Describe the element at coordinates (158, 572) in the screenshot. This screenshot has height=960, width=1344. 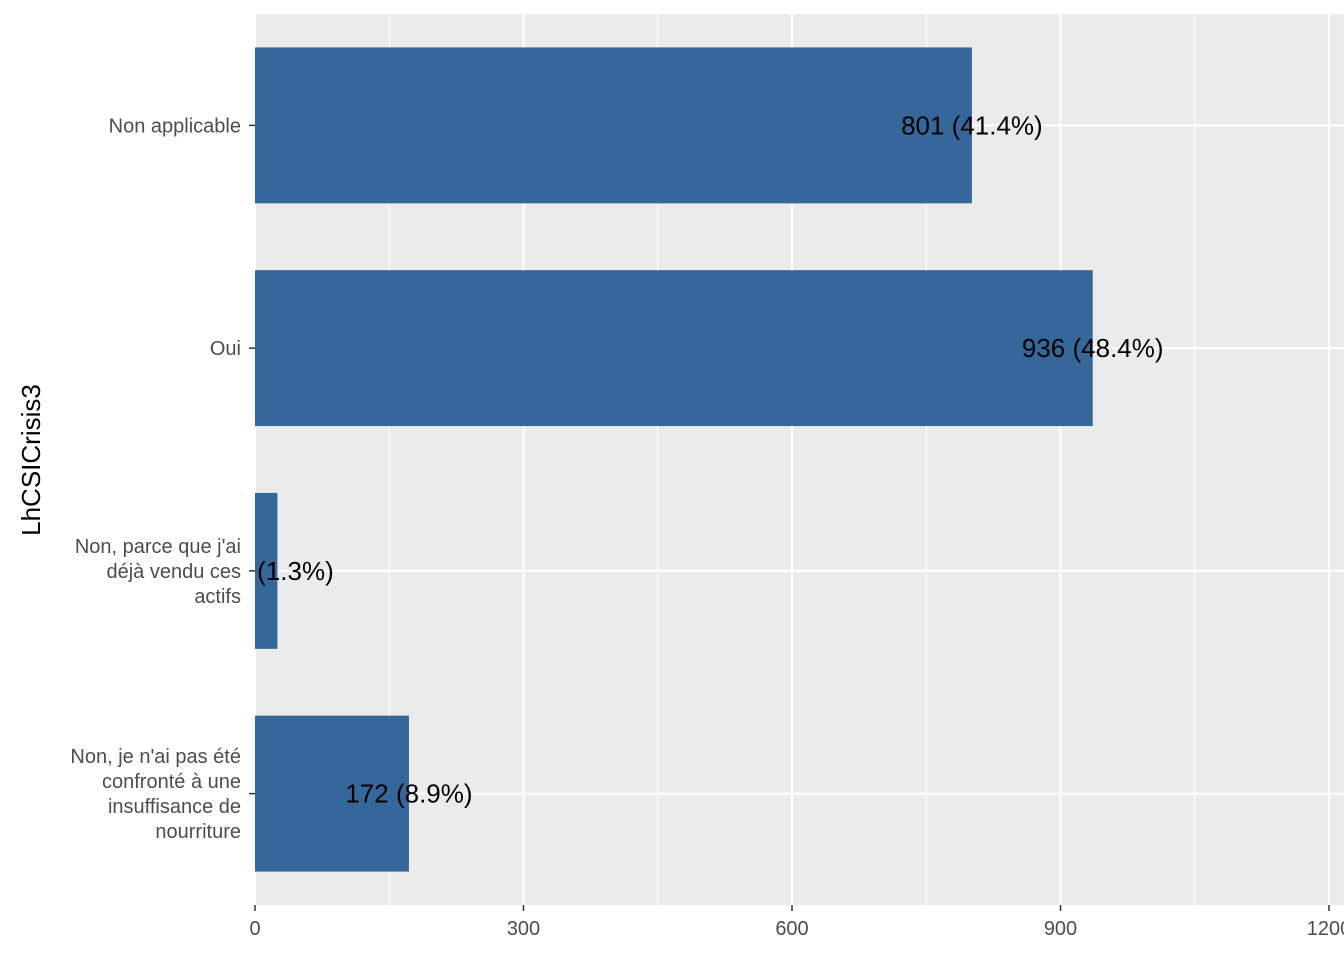
I see `y-tick-label: Non, parce que j'ai déjà vendu ces actifs` at that location.